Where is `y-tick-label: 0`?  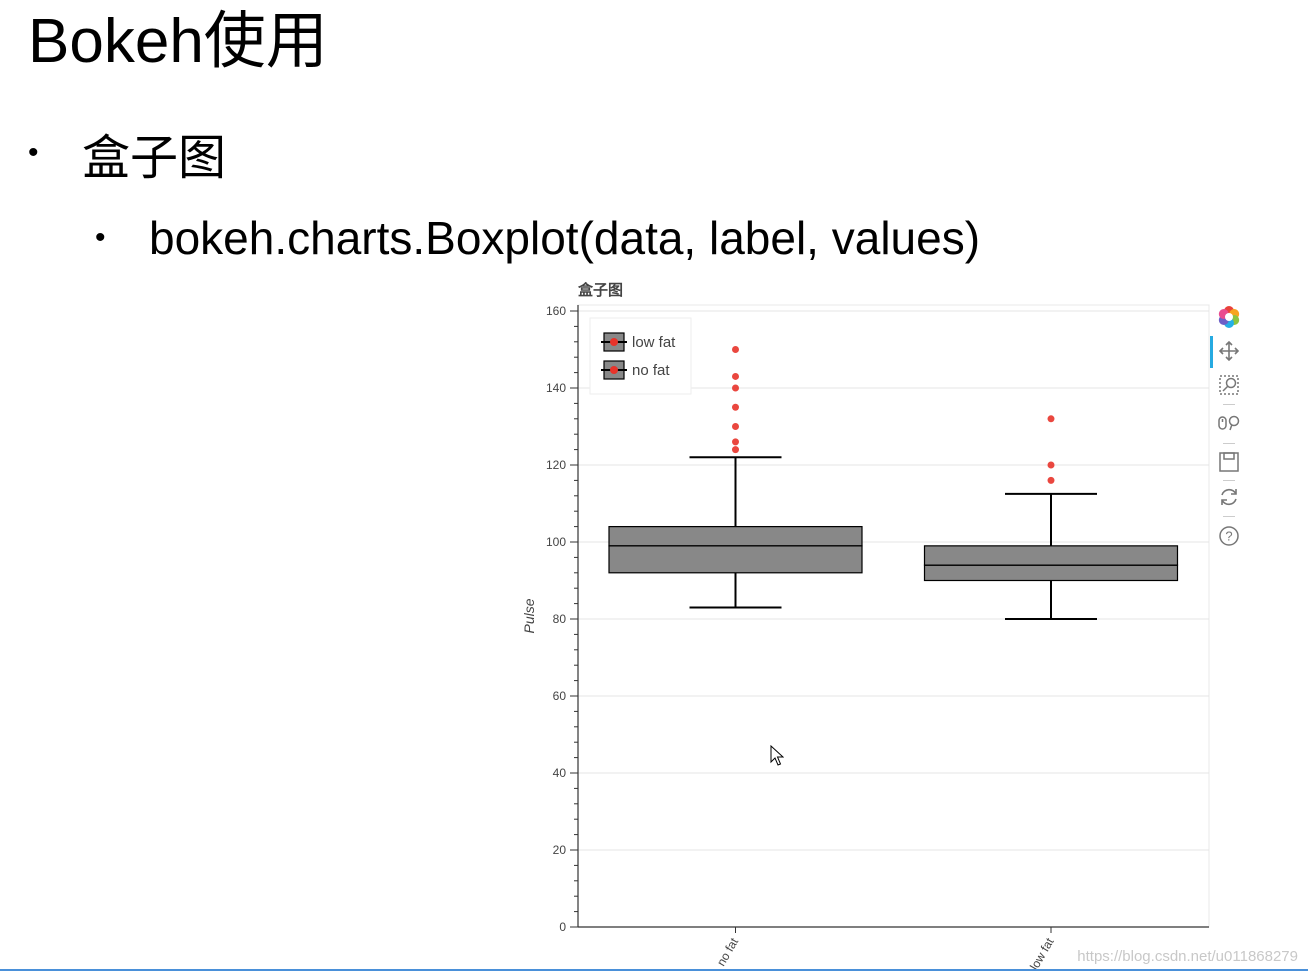
y-tick-label: 0 is located at coordinates (562, 927).